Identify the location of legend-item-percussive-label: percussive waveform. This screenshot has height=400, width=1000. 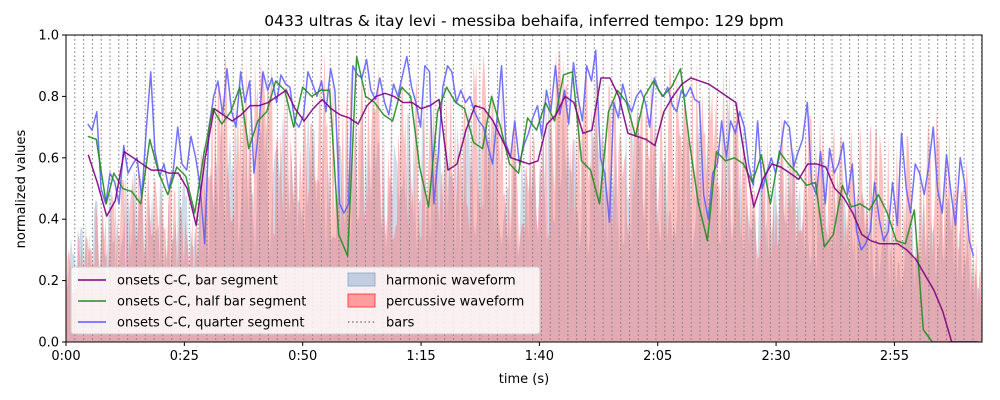
(455, 302).